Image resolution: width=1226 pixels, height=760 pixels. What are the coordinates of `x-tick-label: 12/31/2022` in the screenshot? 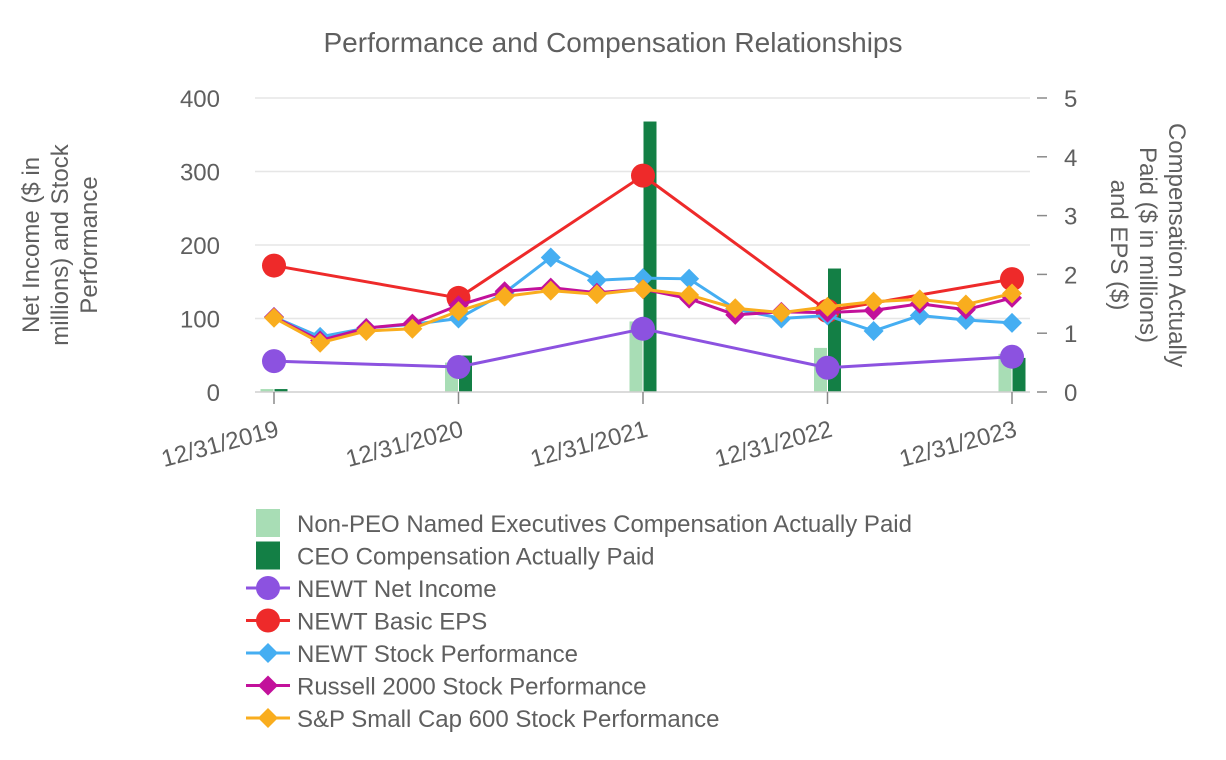 It's located at (773, 444).